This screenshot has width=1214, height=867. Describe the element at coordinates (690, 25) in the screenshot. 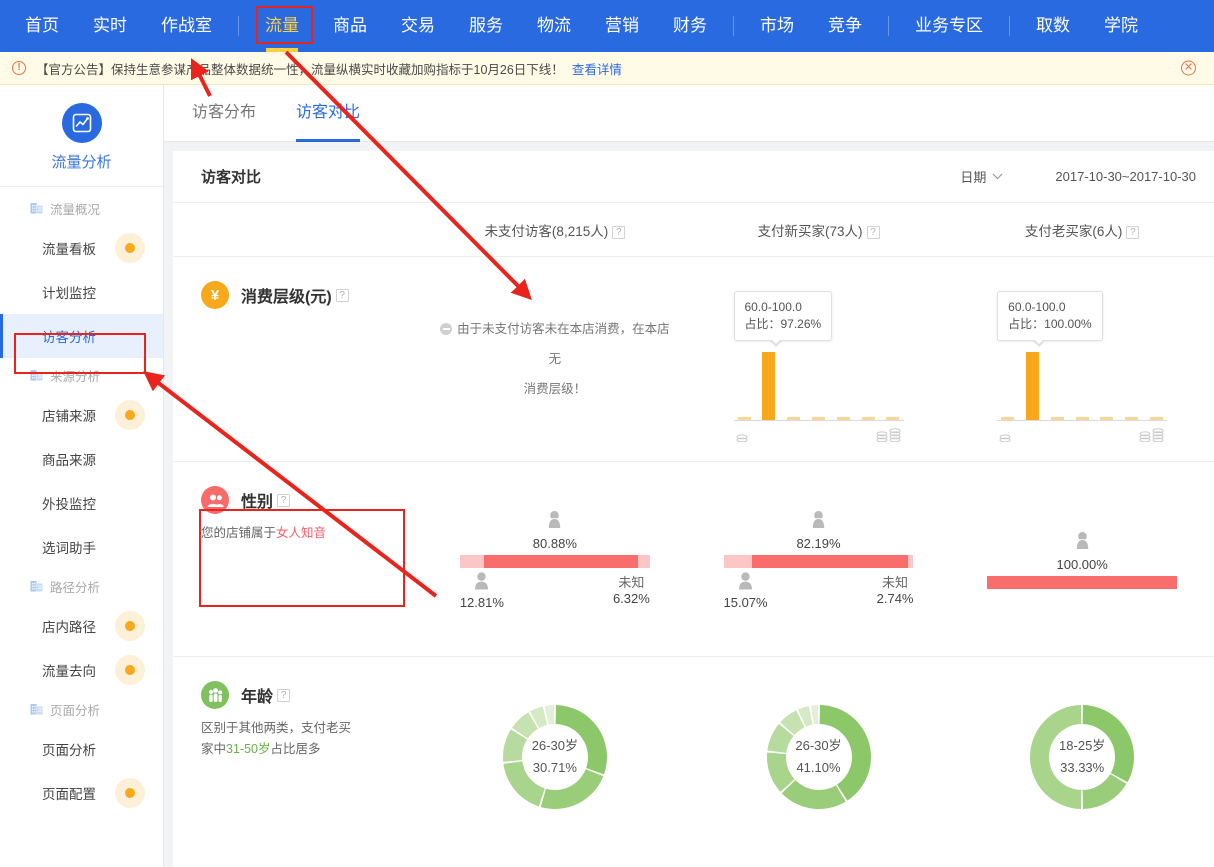

I see `nav-item-财务: 财务` at that location.